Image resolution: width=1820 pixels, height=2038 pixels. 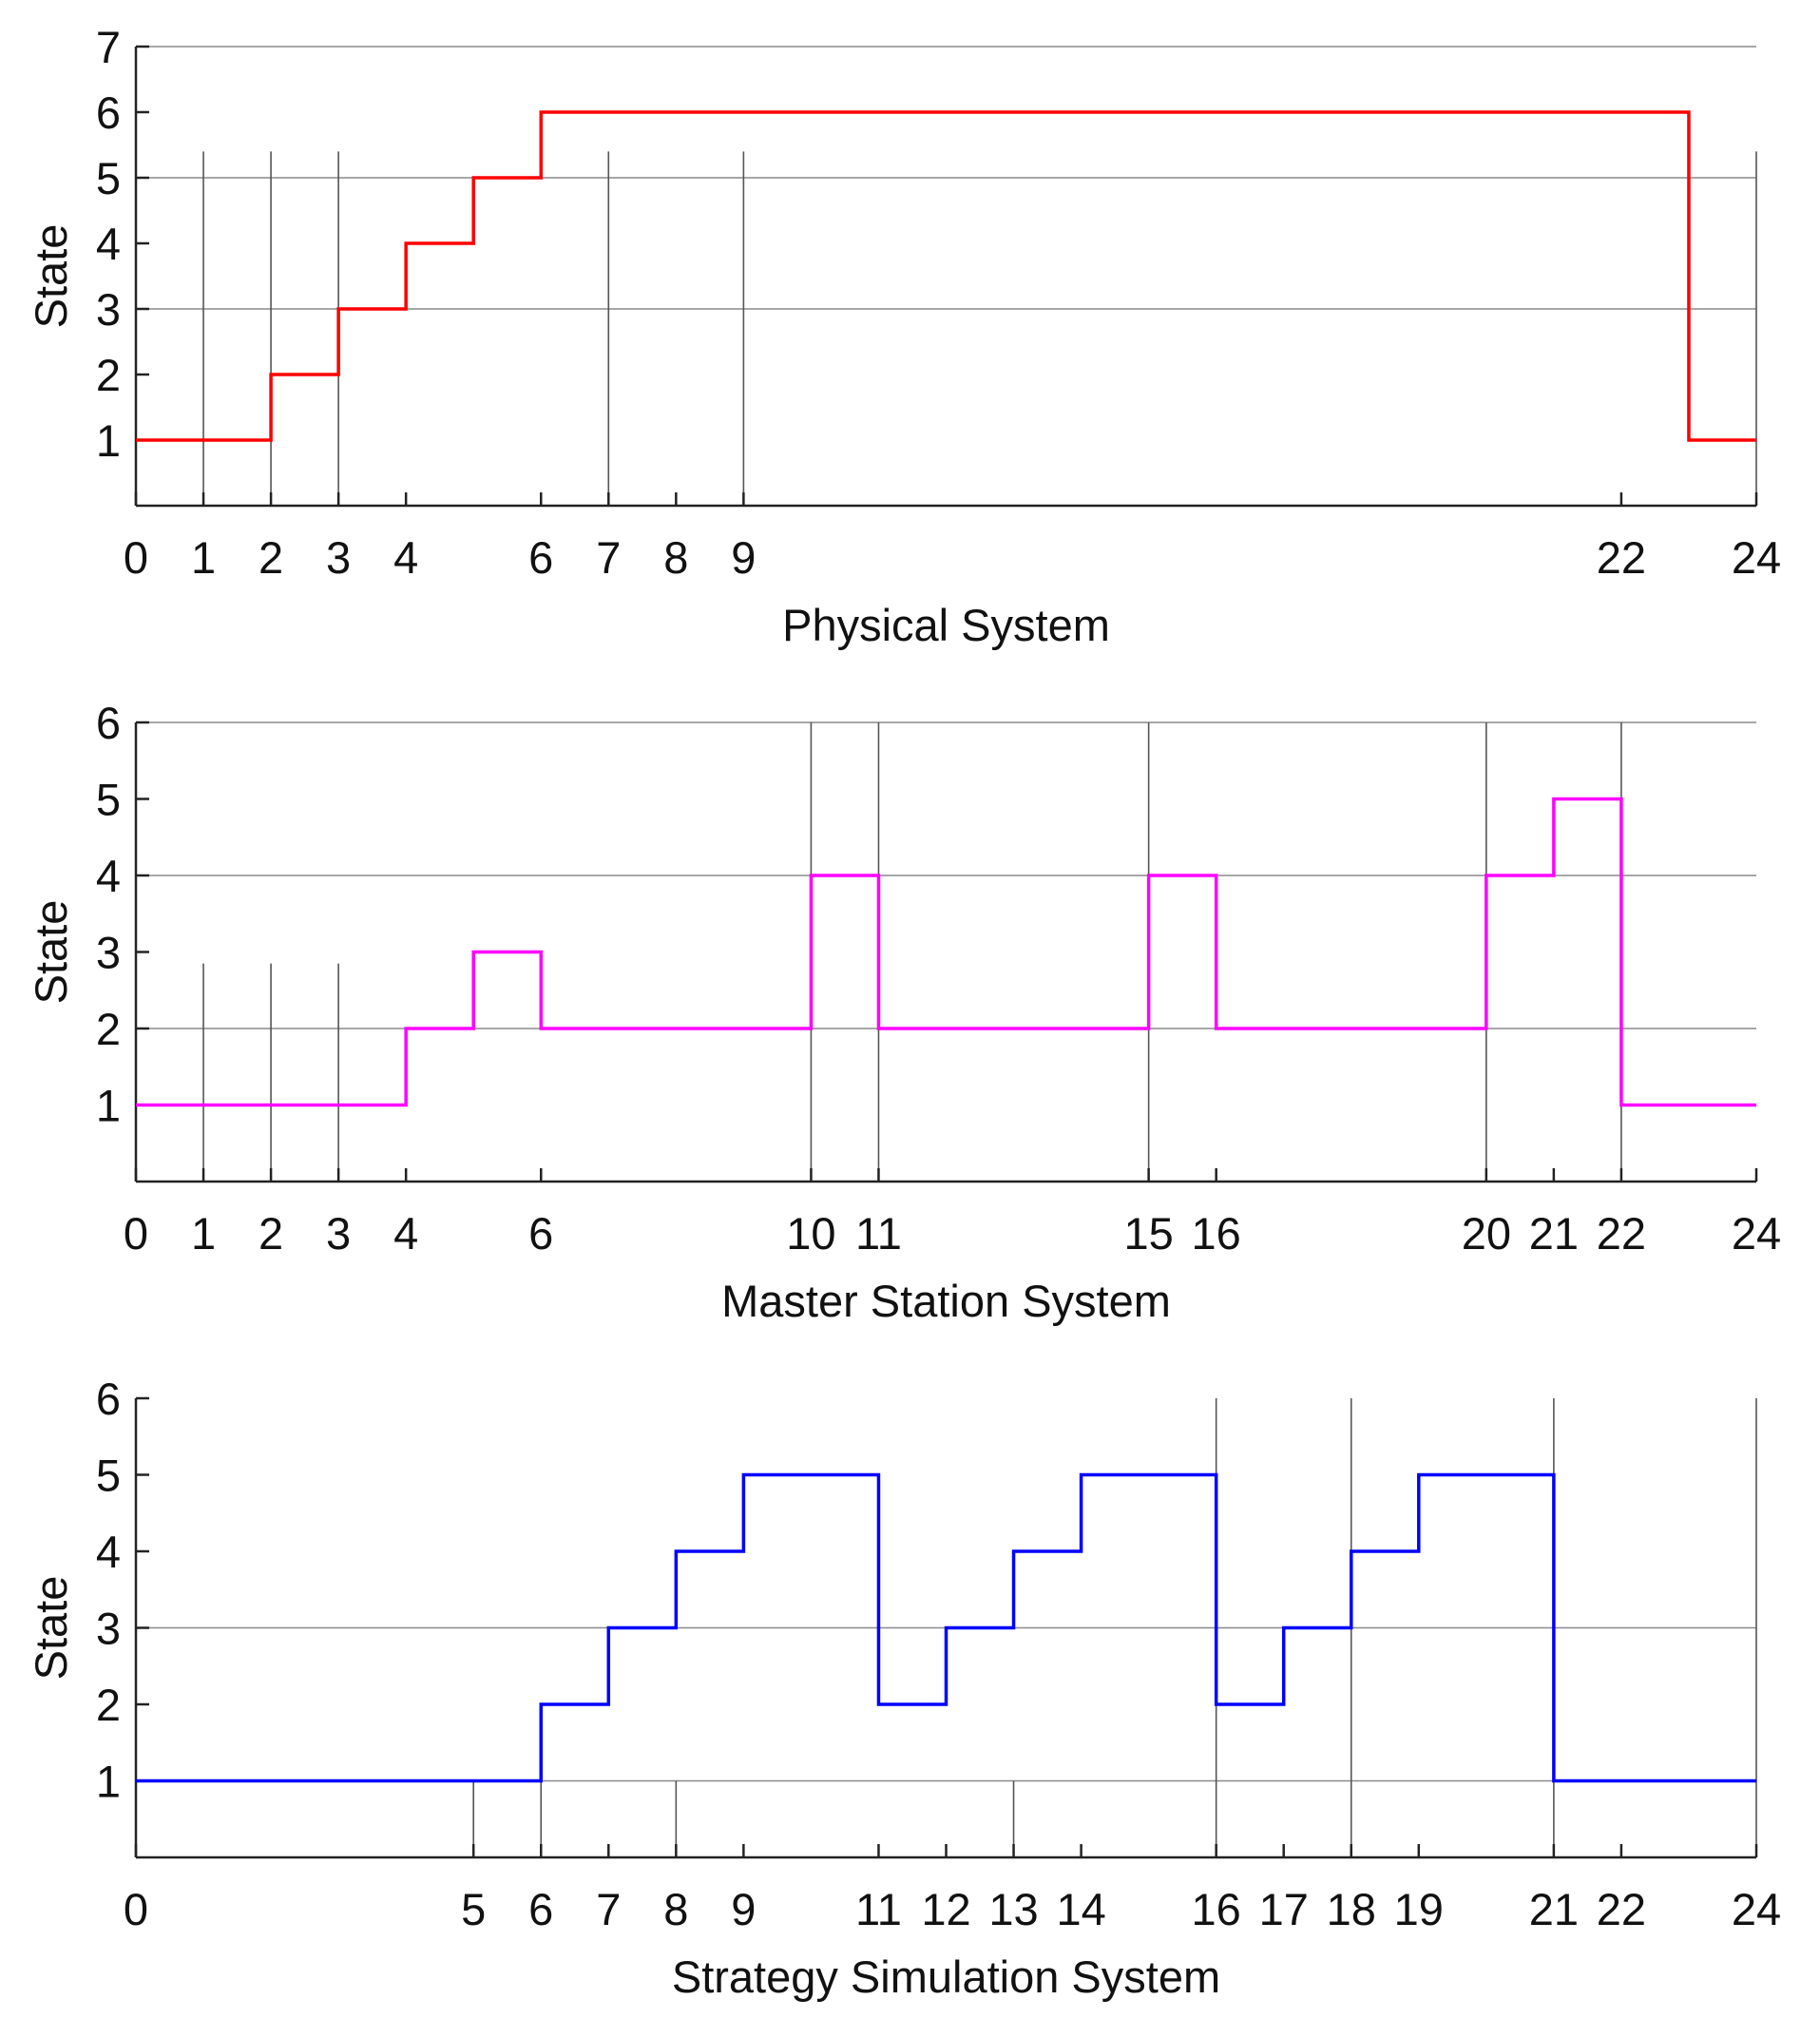 What do you see at coordinates (1013, 1909) in the screenshot?
I see `x-tick-label: 13` at bounding box center [1013, 1909].